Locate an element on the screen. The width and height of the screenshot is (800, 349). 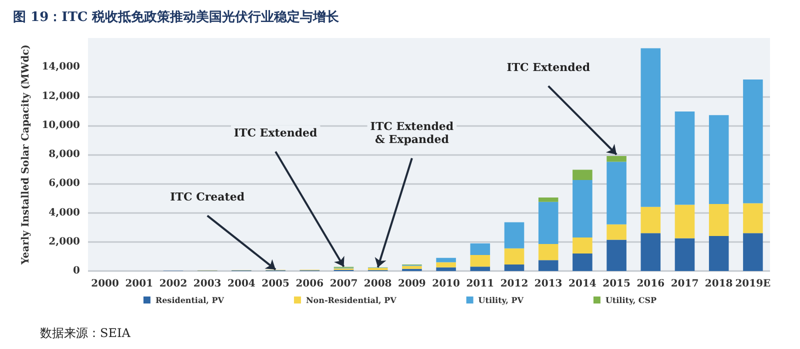
legend-label: Non-Residential, PV is located at coordinates (352, 300).